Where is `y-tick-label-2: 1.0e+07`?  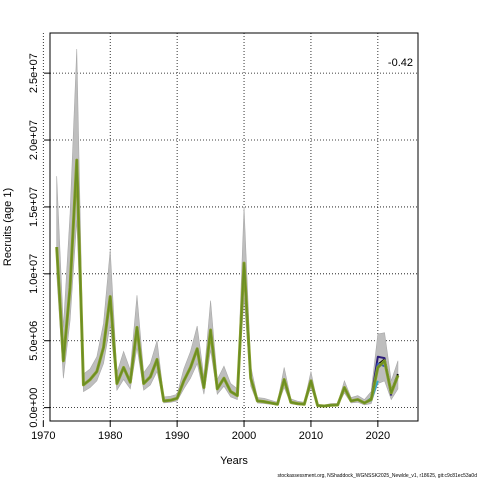 y-tick-label-2: 1.0e+07 is located at coordinates (34, 274).